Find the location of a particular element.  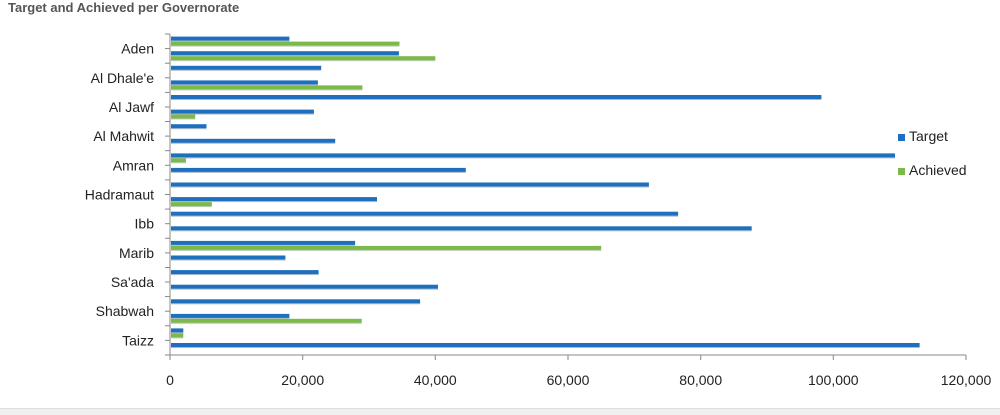

y-tick-label: Aden is located at coordinates (137, 49).